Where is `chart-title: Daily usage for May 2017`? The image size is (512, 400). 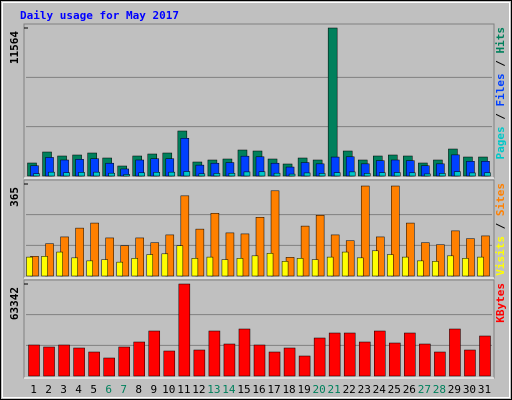
chart-title: Daily usage for May 2017 is located at coordinates (99, 15).